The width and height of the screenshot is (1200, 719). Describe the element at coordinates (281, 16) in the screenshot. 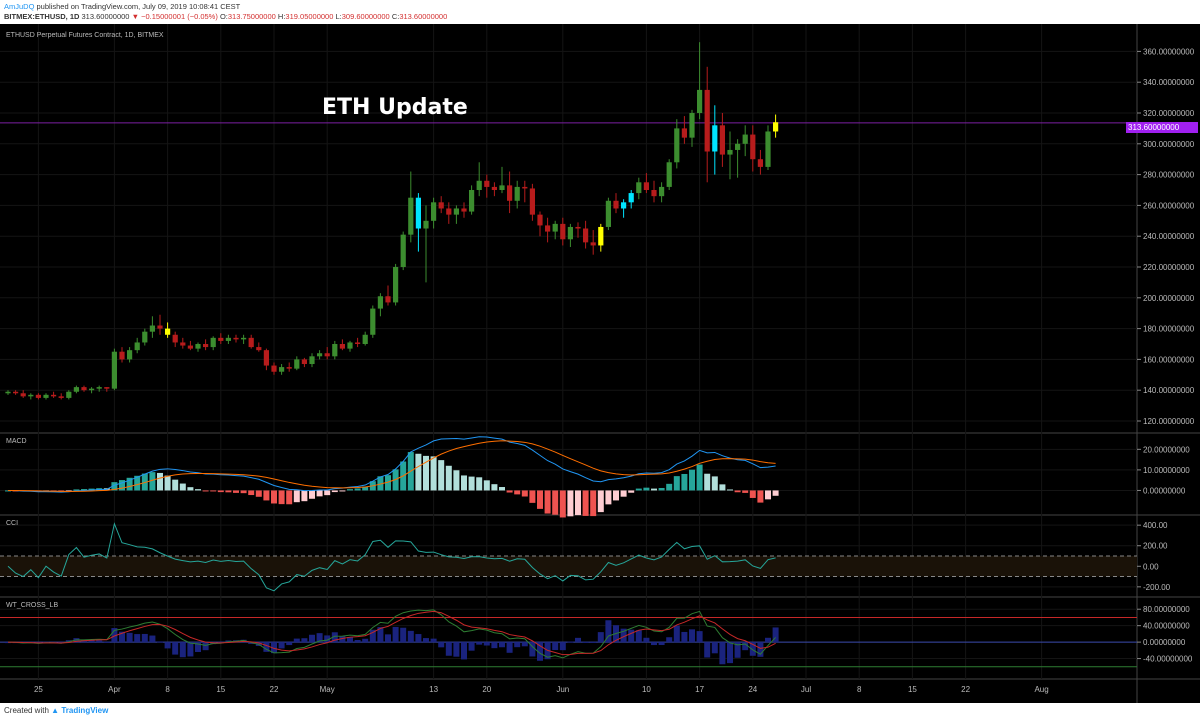

I see `ohlc-high-label: H:` at that location.